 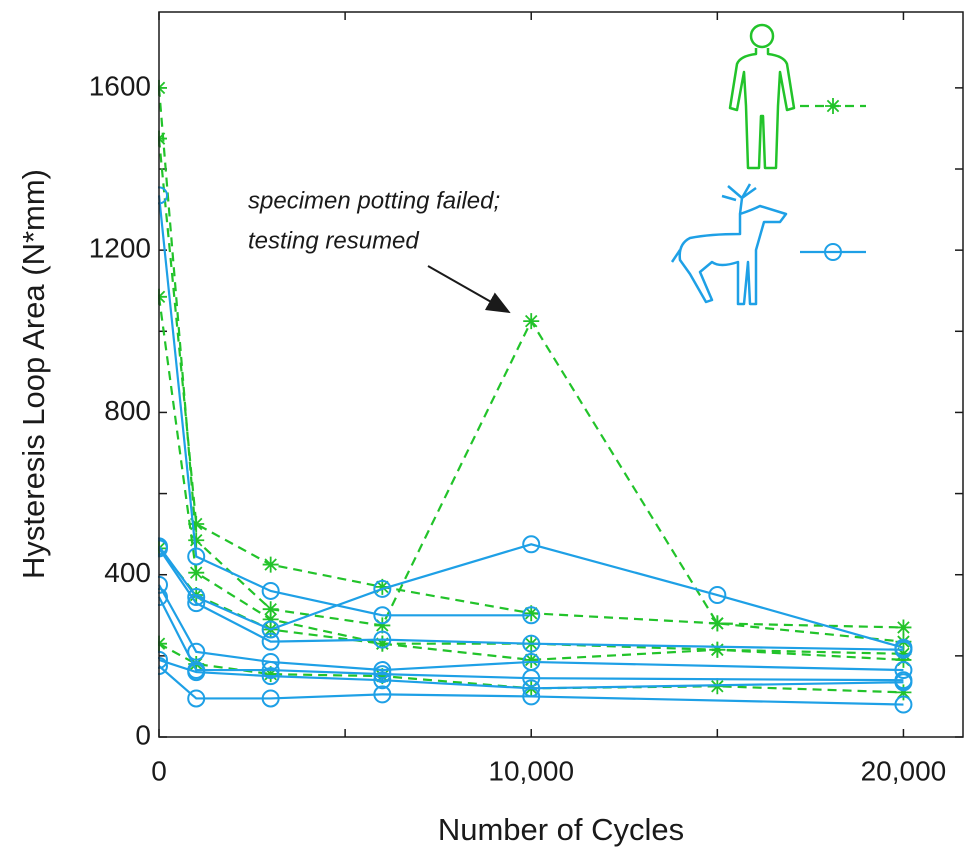 I want to click on annotation-text: specimen potting failed;, so click(x=374, y=200).